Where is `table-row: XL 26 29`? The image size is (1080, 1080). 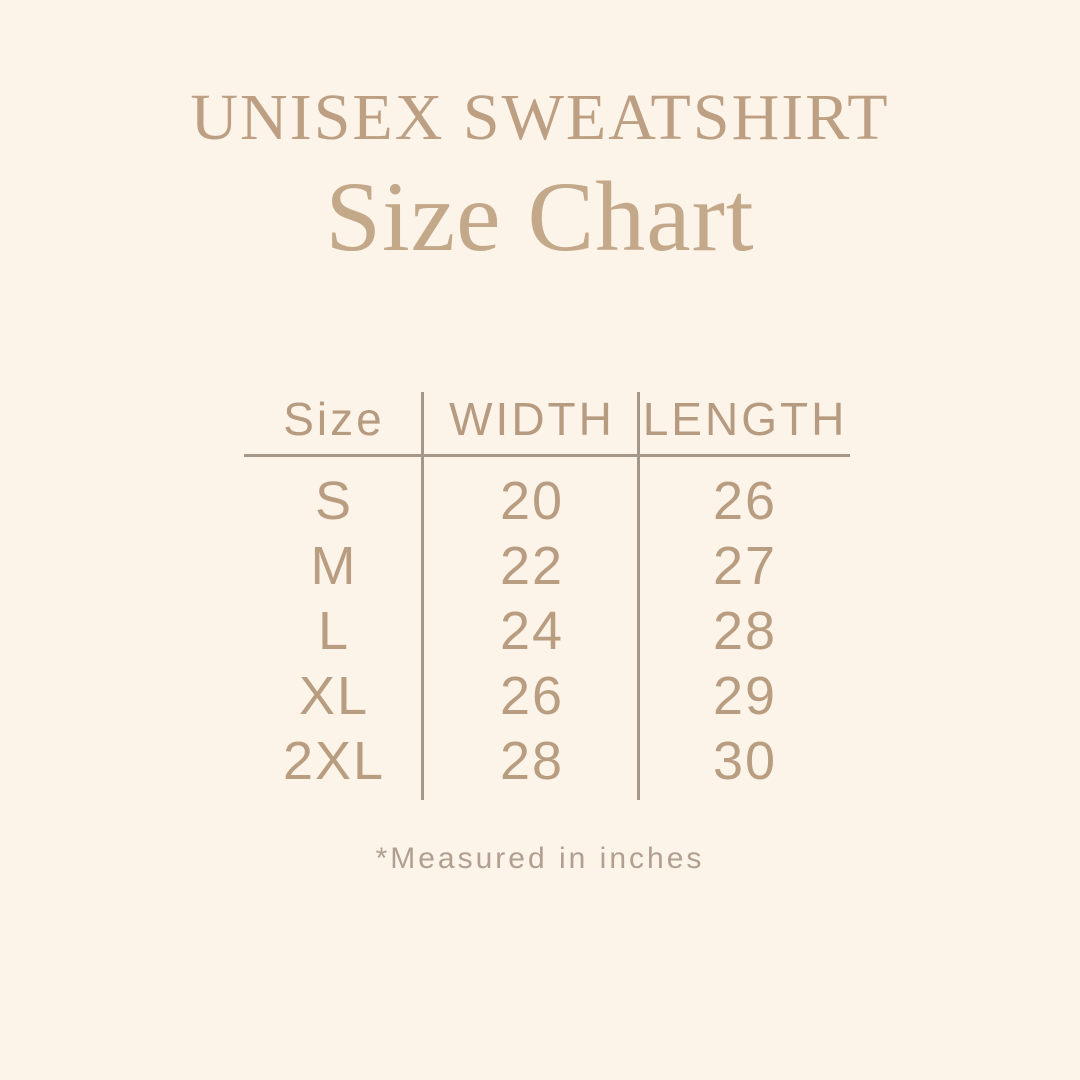
table-row: XL 26 29 is located at coordinates (547, 695).